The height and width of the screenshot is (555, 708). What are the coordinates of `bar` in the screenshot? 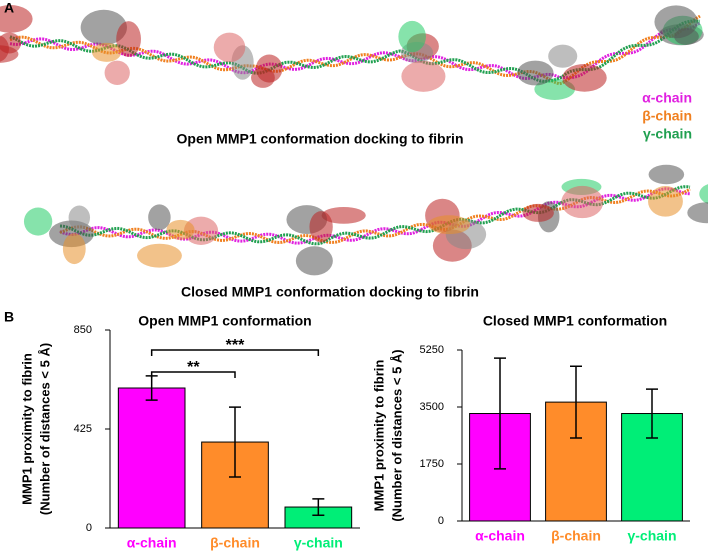 It's located at (151, 458).